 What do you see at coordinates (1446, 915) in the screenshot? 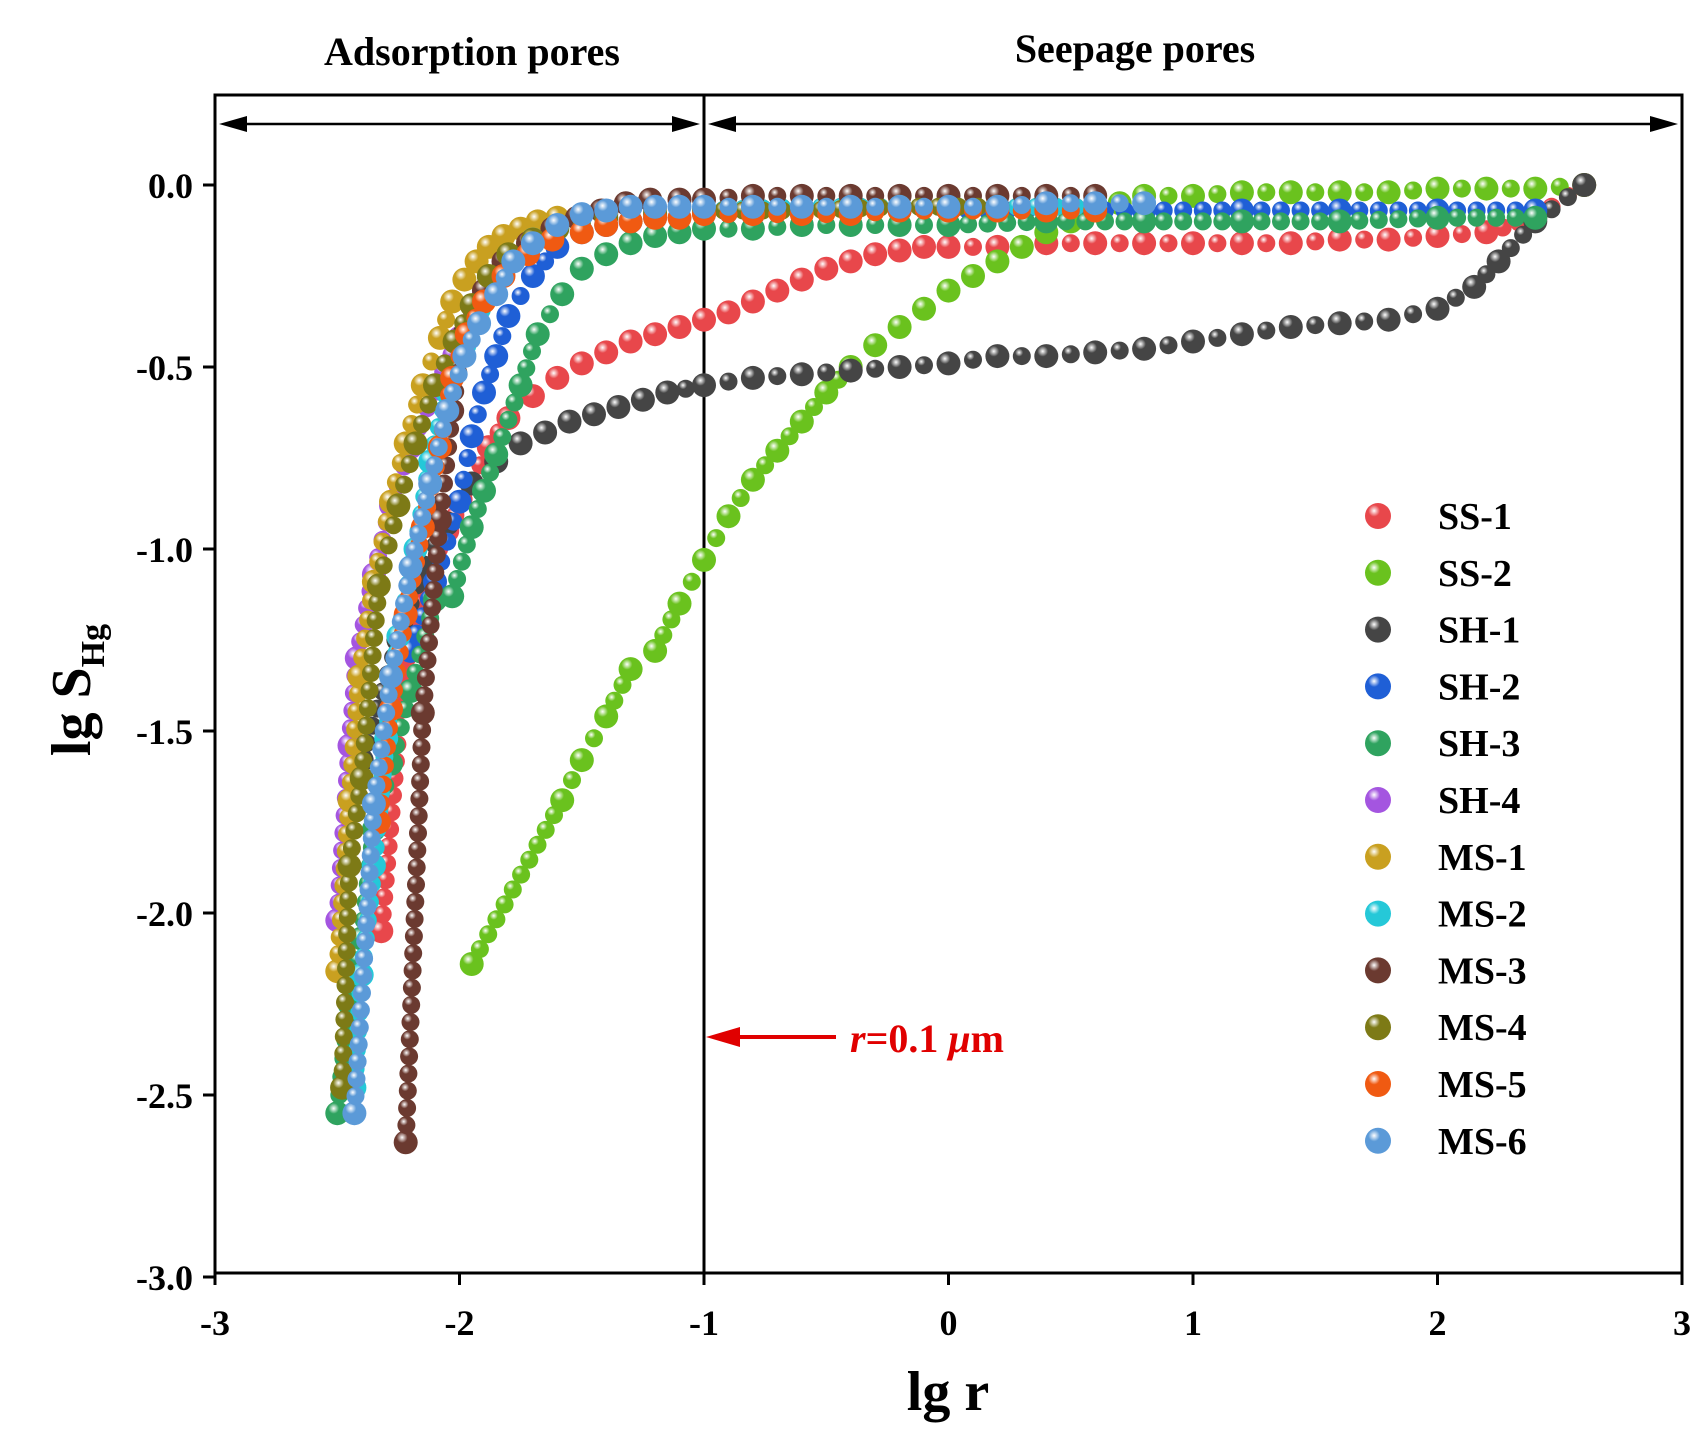
I see `legend-item-MS-2: MS-2` at bounding box center [1446, 915].